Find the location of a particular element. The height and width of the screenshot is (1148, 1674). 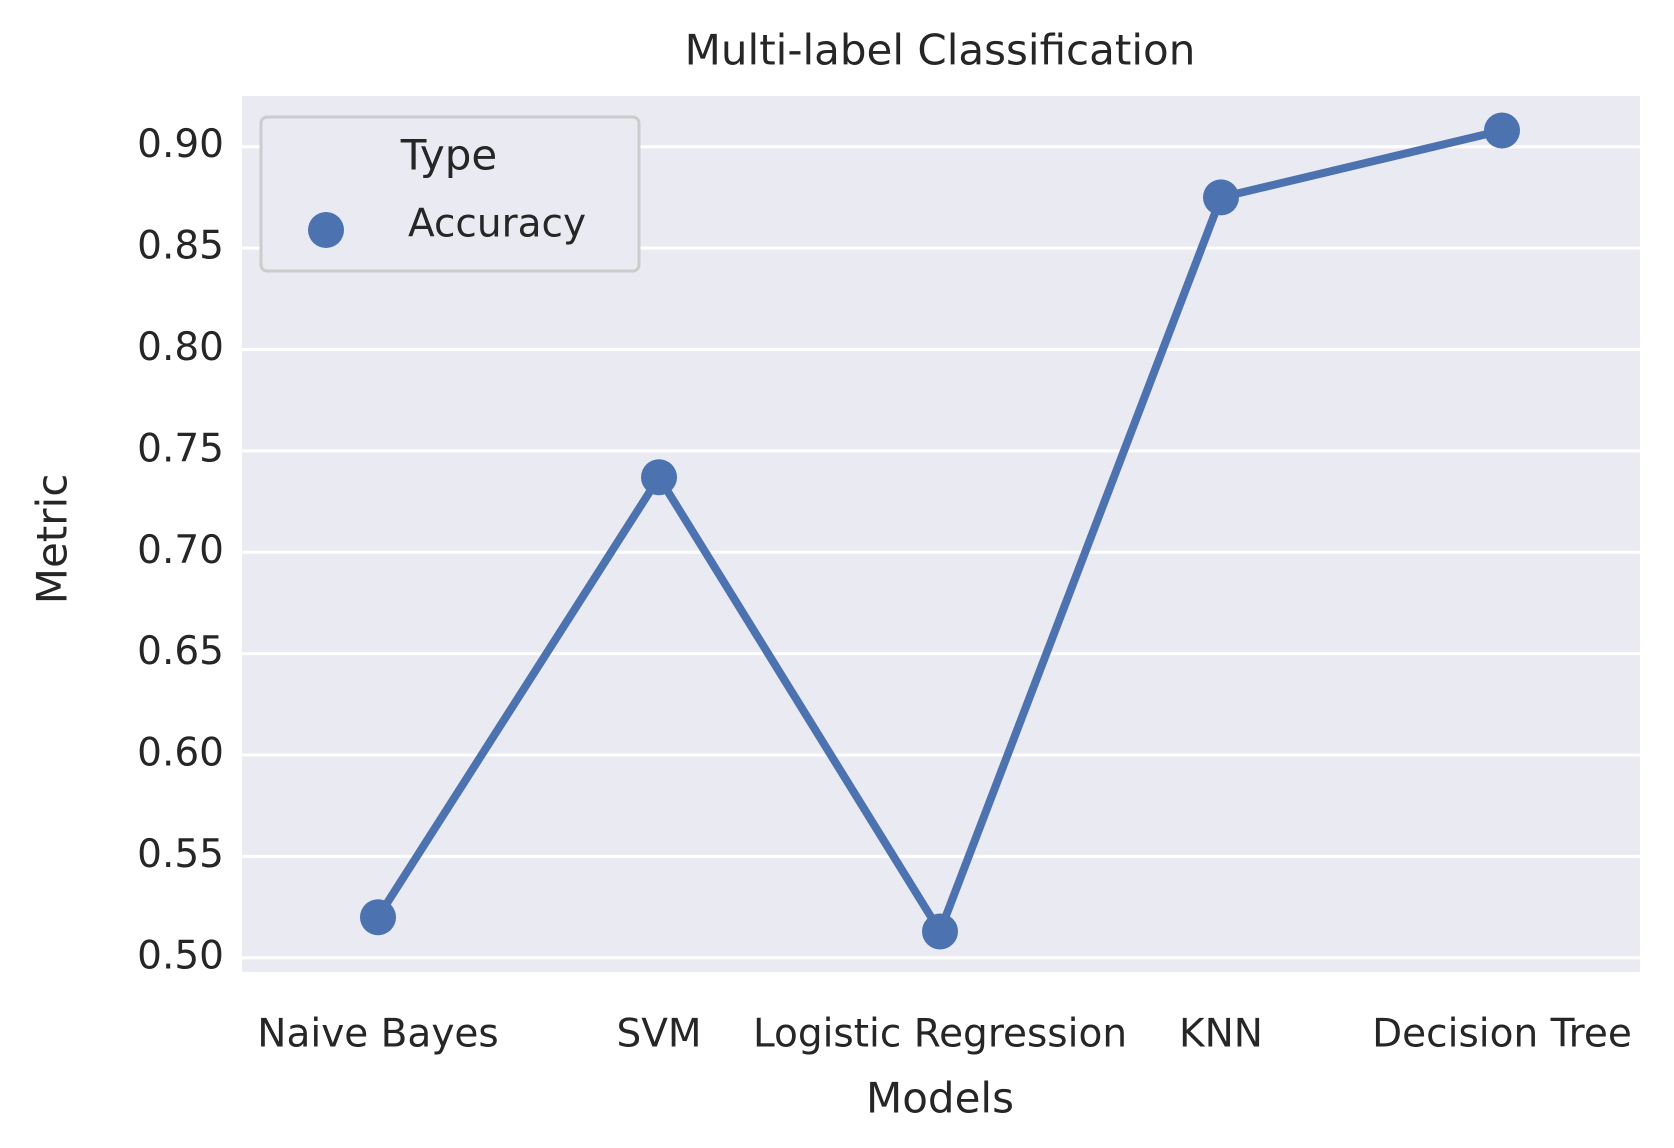

y-tick-label: 0.90 is located at coordinates (180, 144).